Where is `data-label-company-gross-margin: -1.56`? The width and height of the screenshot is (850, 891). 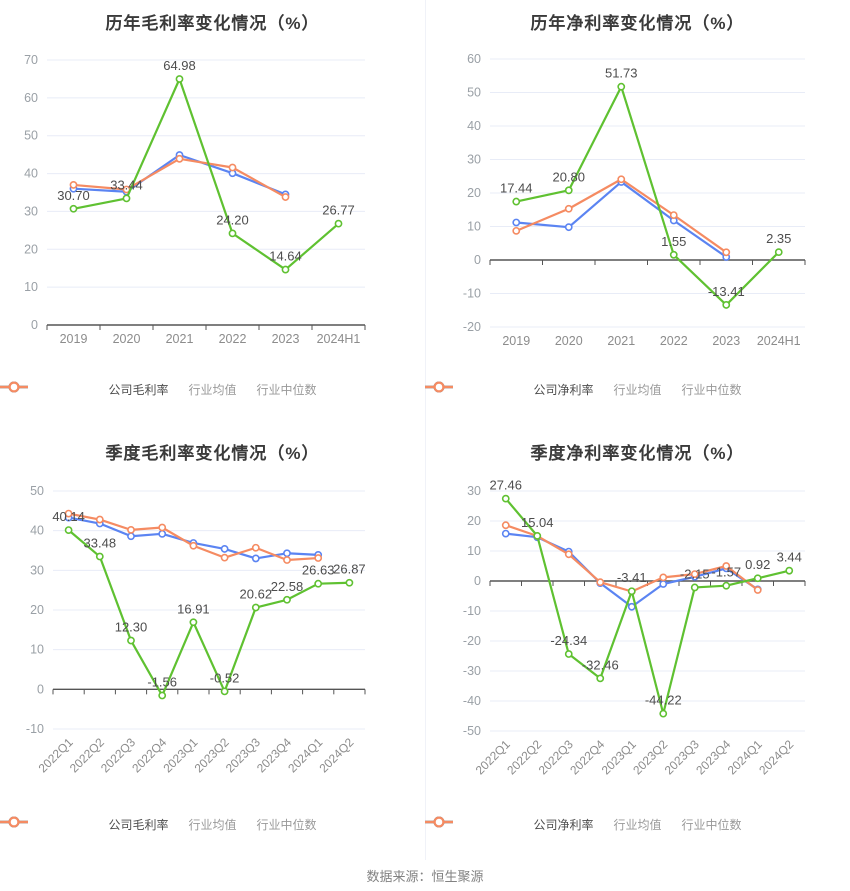 data-label-company-gross-margin: -1.56 is located at coordinates (162, 682).